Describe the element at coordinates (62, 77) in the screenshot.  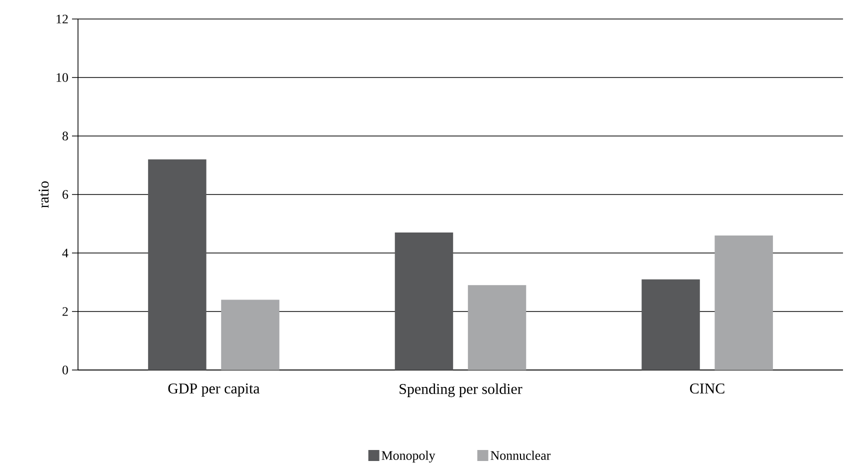
I see `y-tick-label: 10` at that location.